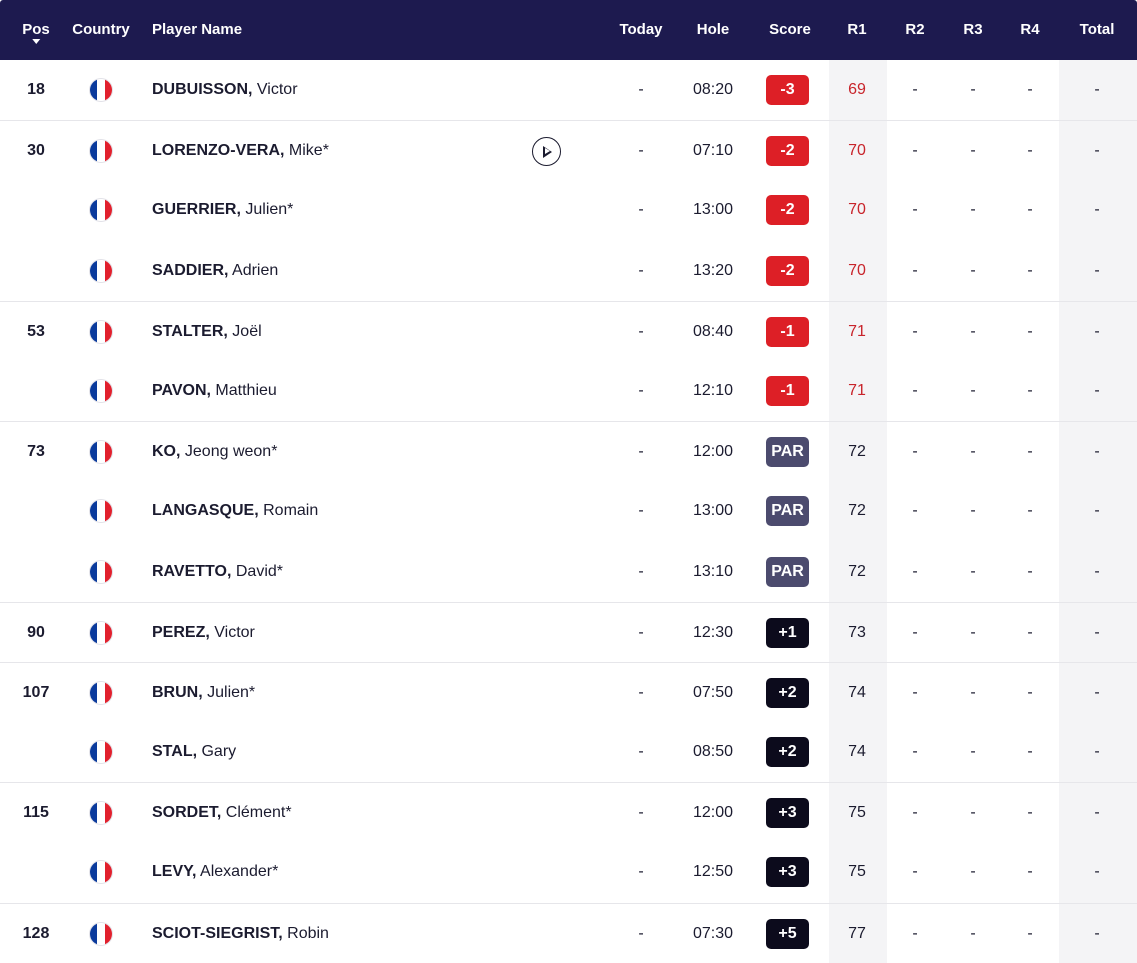  Describe the element at coordinates (857, 632) in the screenshot. I see `round-1-value: 73` at that location.